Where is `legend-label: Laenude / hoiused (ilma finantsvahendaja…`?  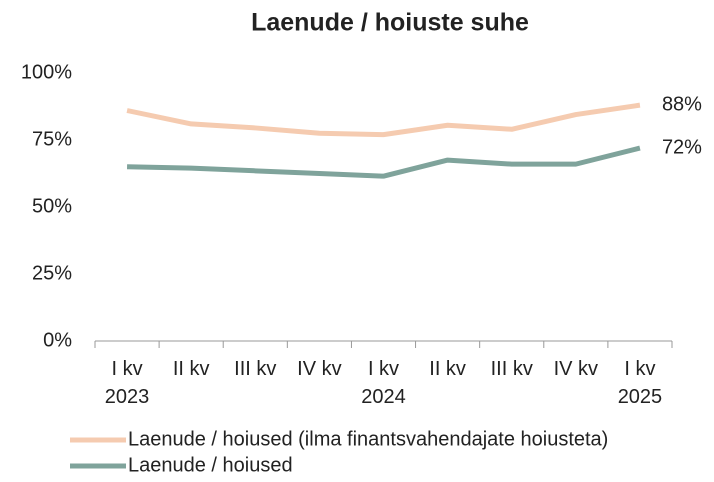
legend-label: Laenude / hoiused (ilma finantsvahendaja… is located at coordinates (368, 439).